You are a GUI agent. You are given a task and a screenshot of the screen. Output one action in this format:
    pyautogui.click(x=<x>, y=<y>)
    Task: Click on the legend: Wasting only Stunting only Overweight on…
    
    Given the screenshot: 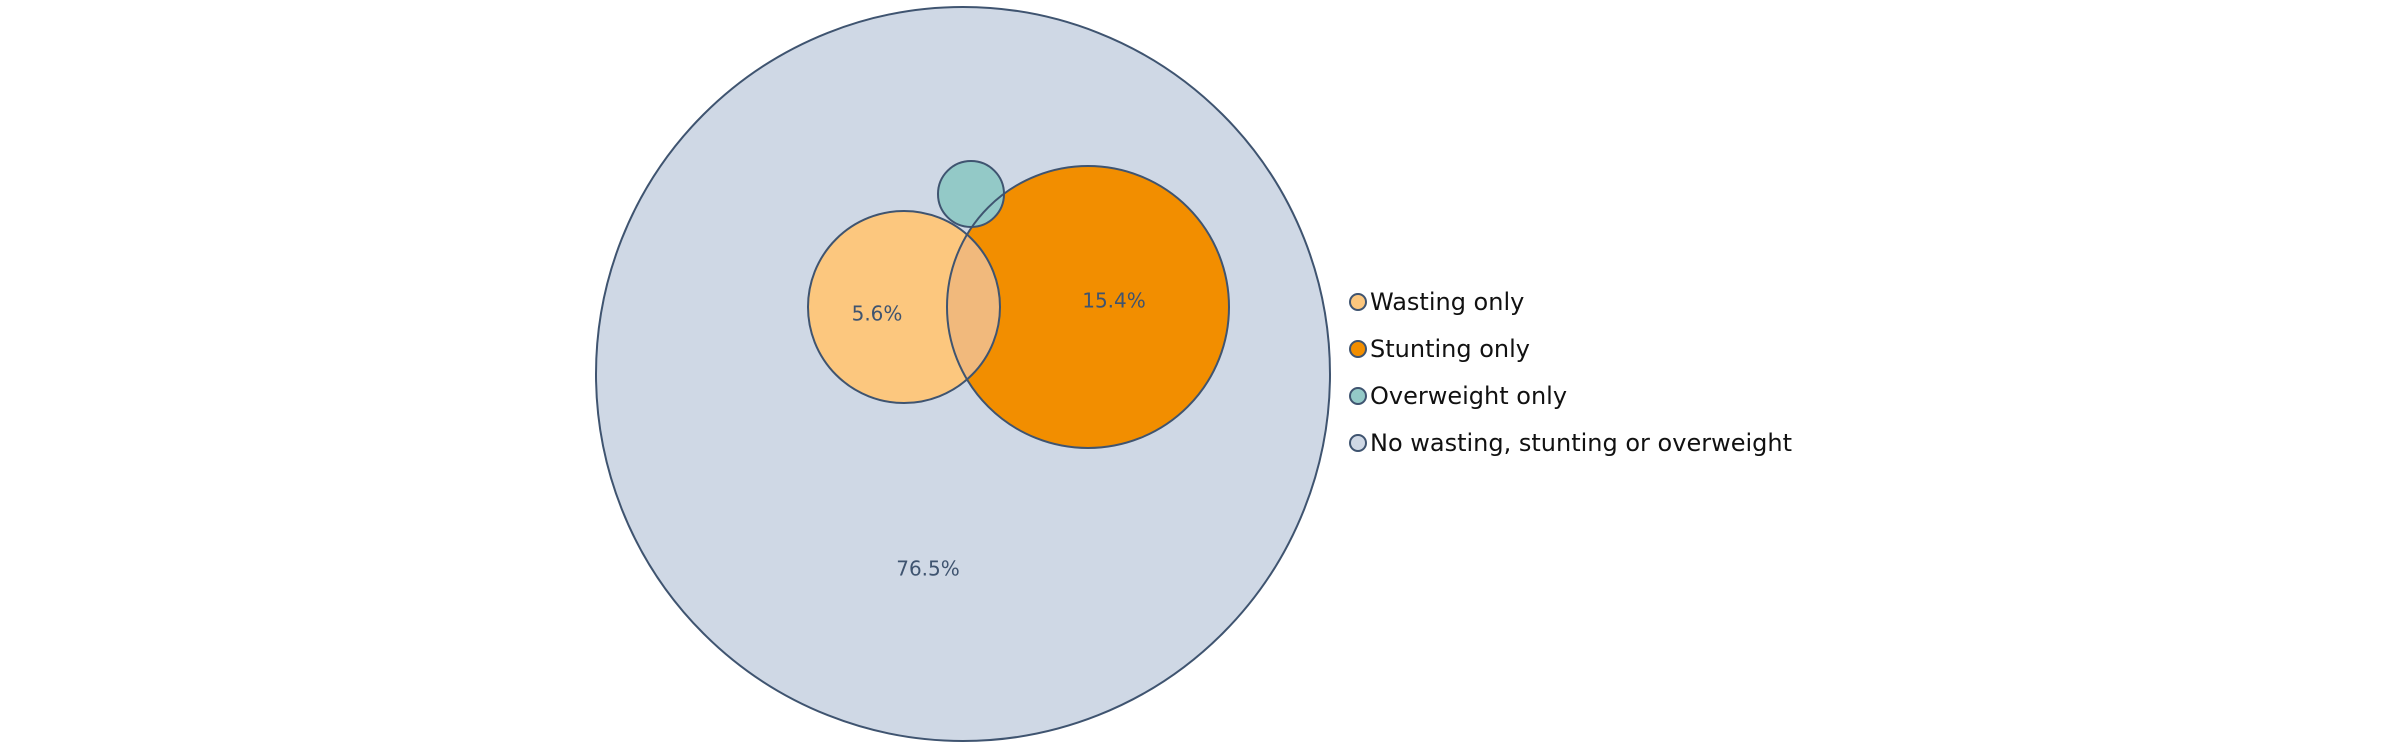 What is the action you would take?
    pyautogui.click(x=1570, y=384)
    